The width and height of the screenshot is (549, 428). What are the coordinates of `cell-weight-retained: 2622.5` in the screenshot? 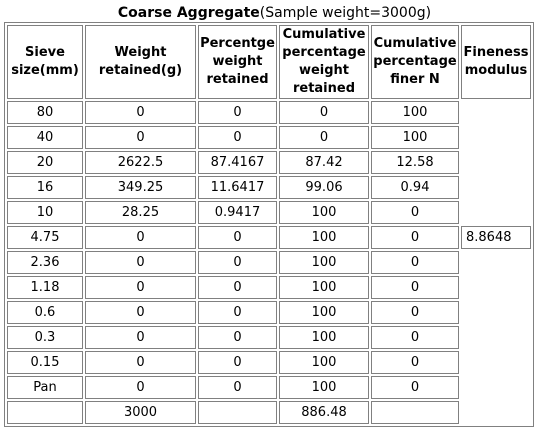 It's located at (140, 162).